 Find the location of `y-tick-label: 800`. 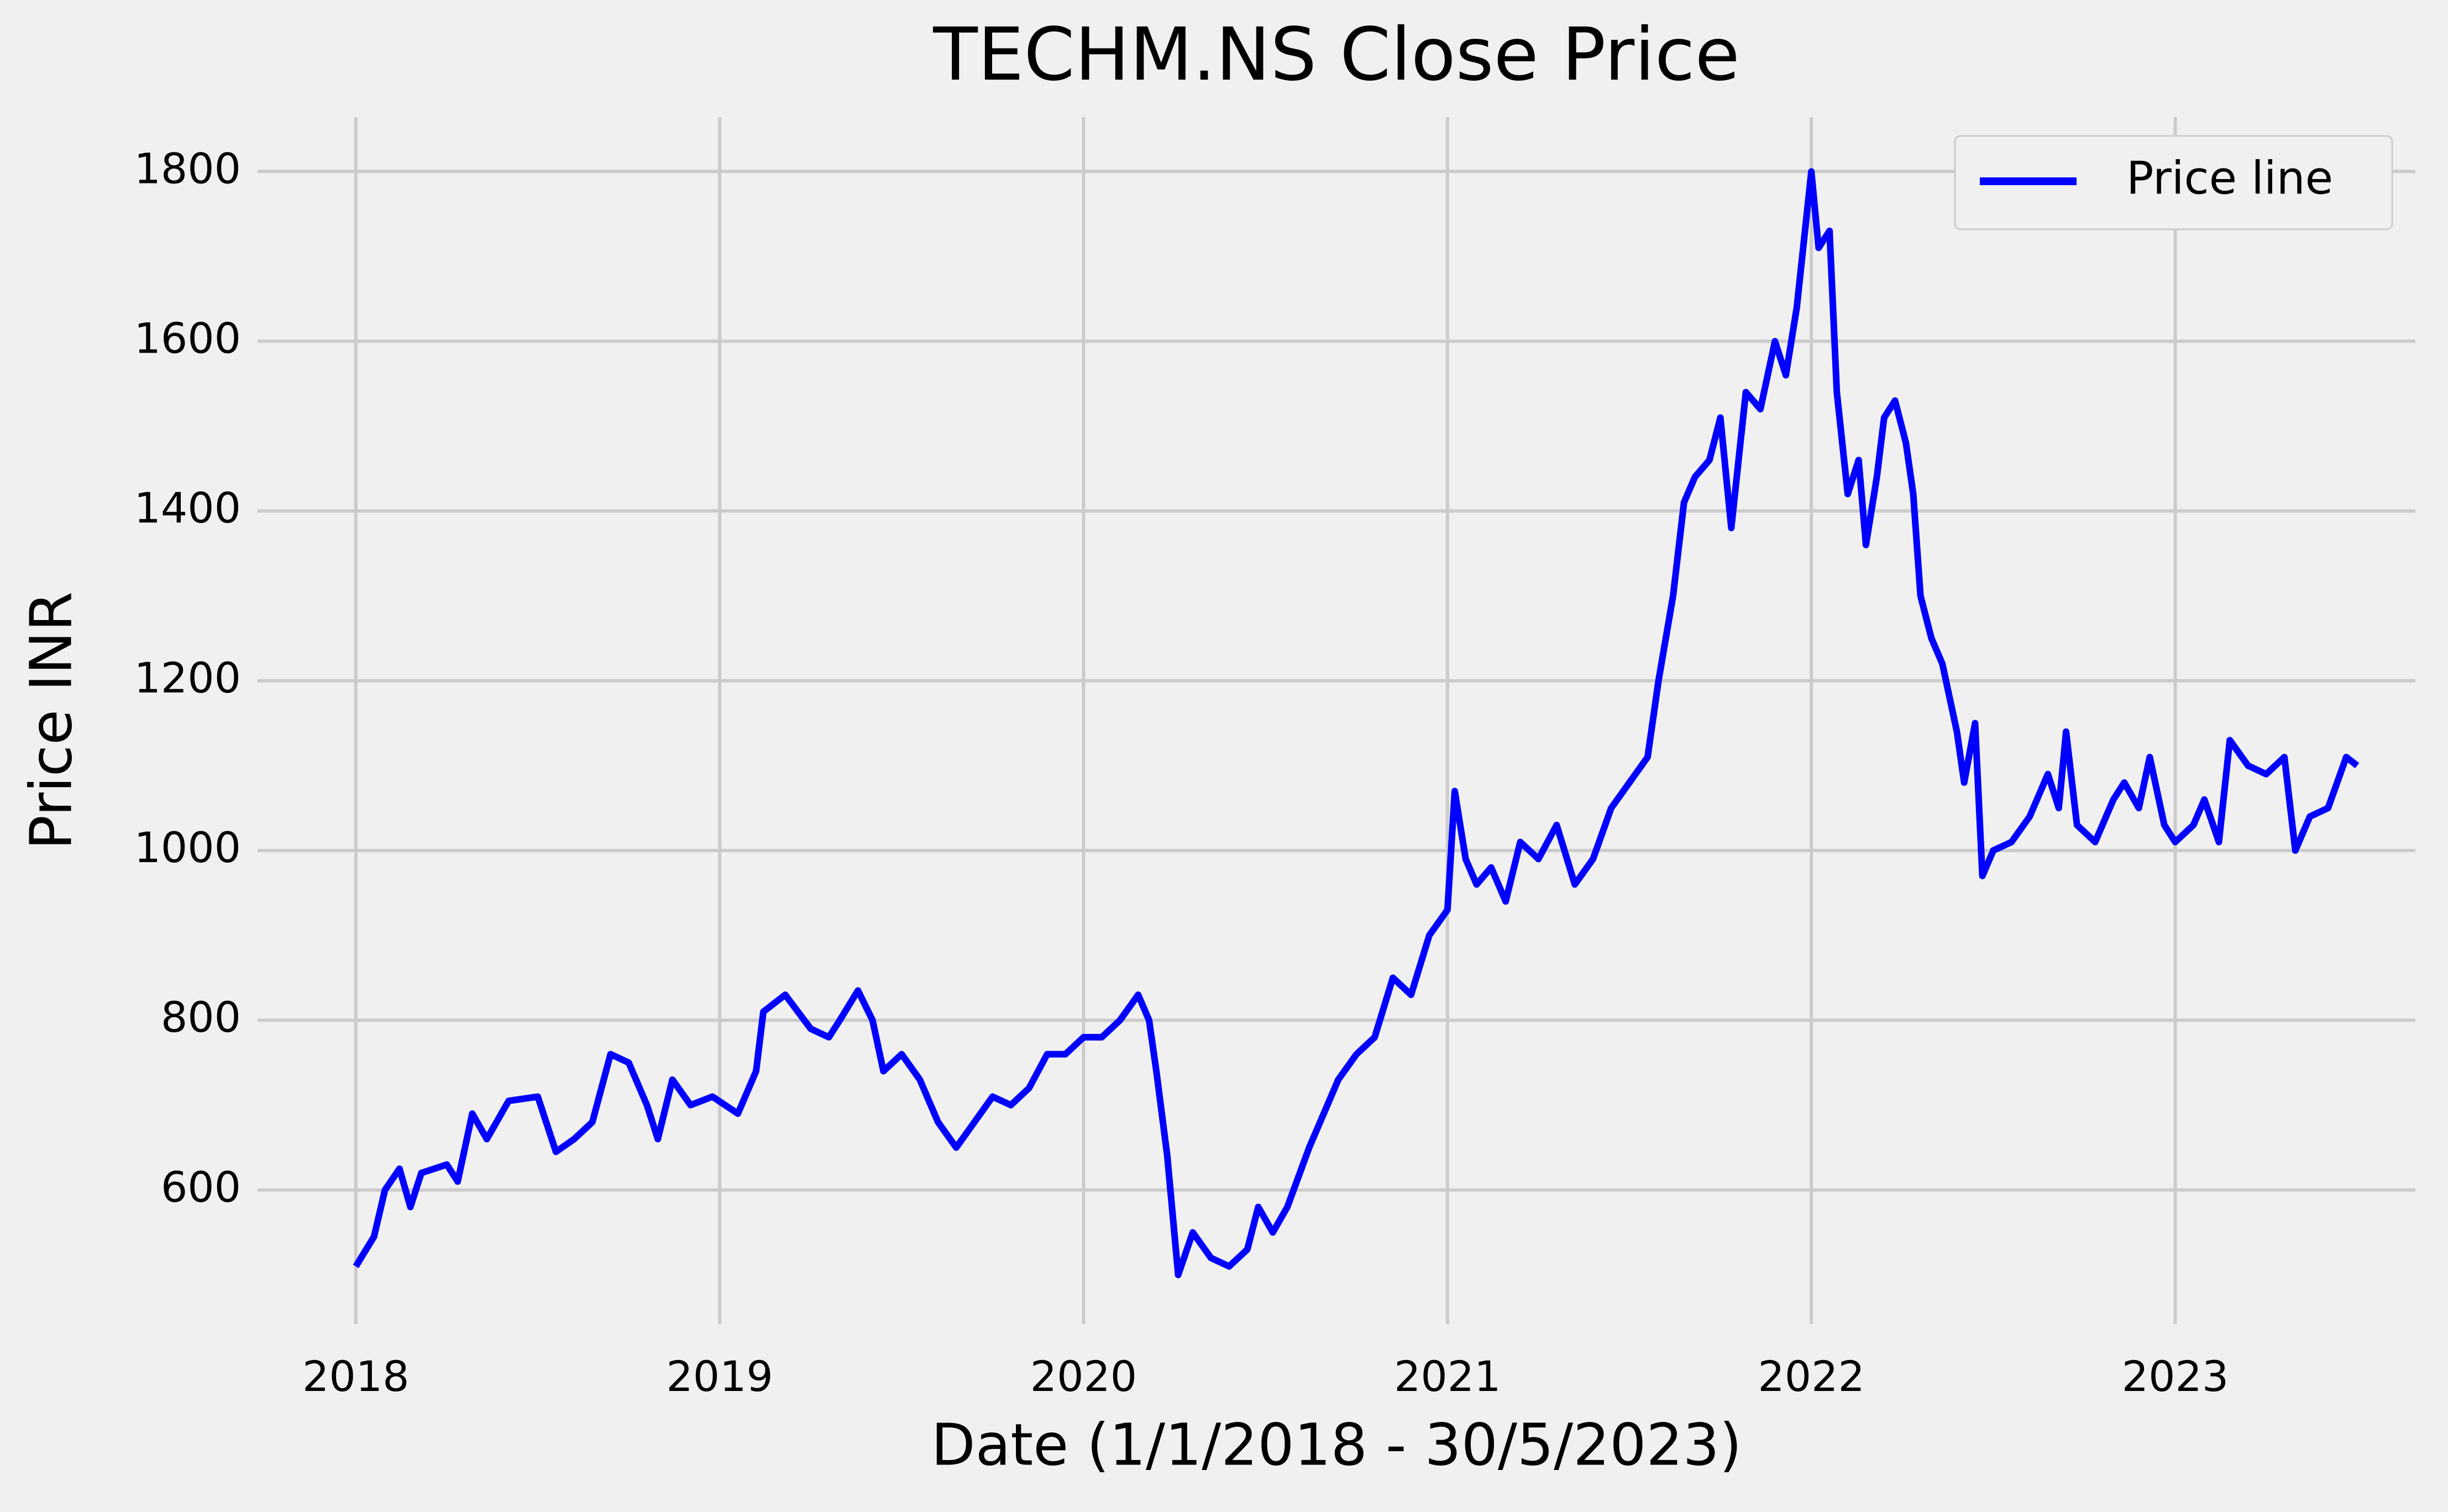

y-tick-label: 800 is located at coordinates (201, 1018).